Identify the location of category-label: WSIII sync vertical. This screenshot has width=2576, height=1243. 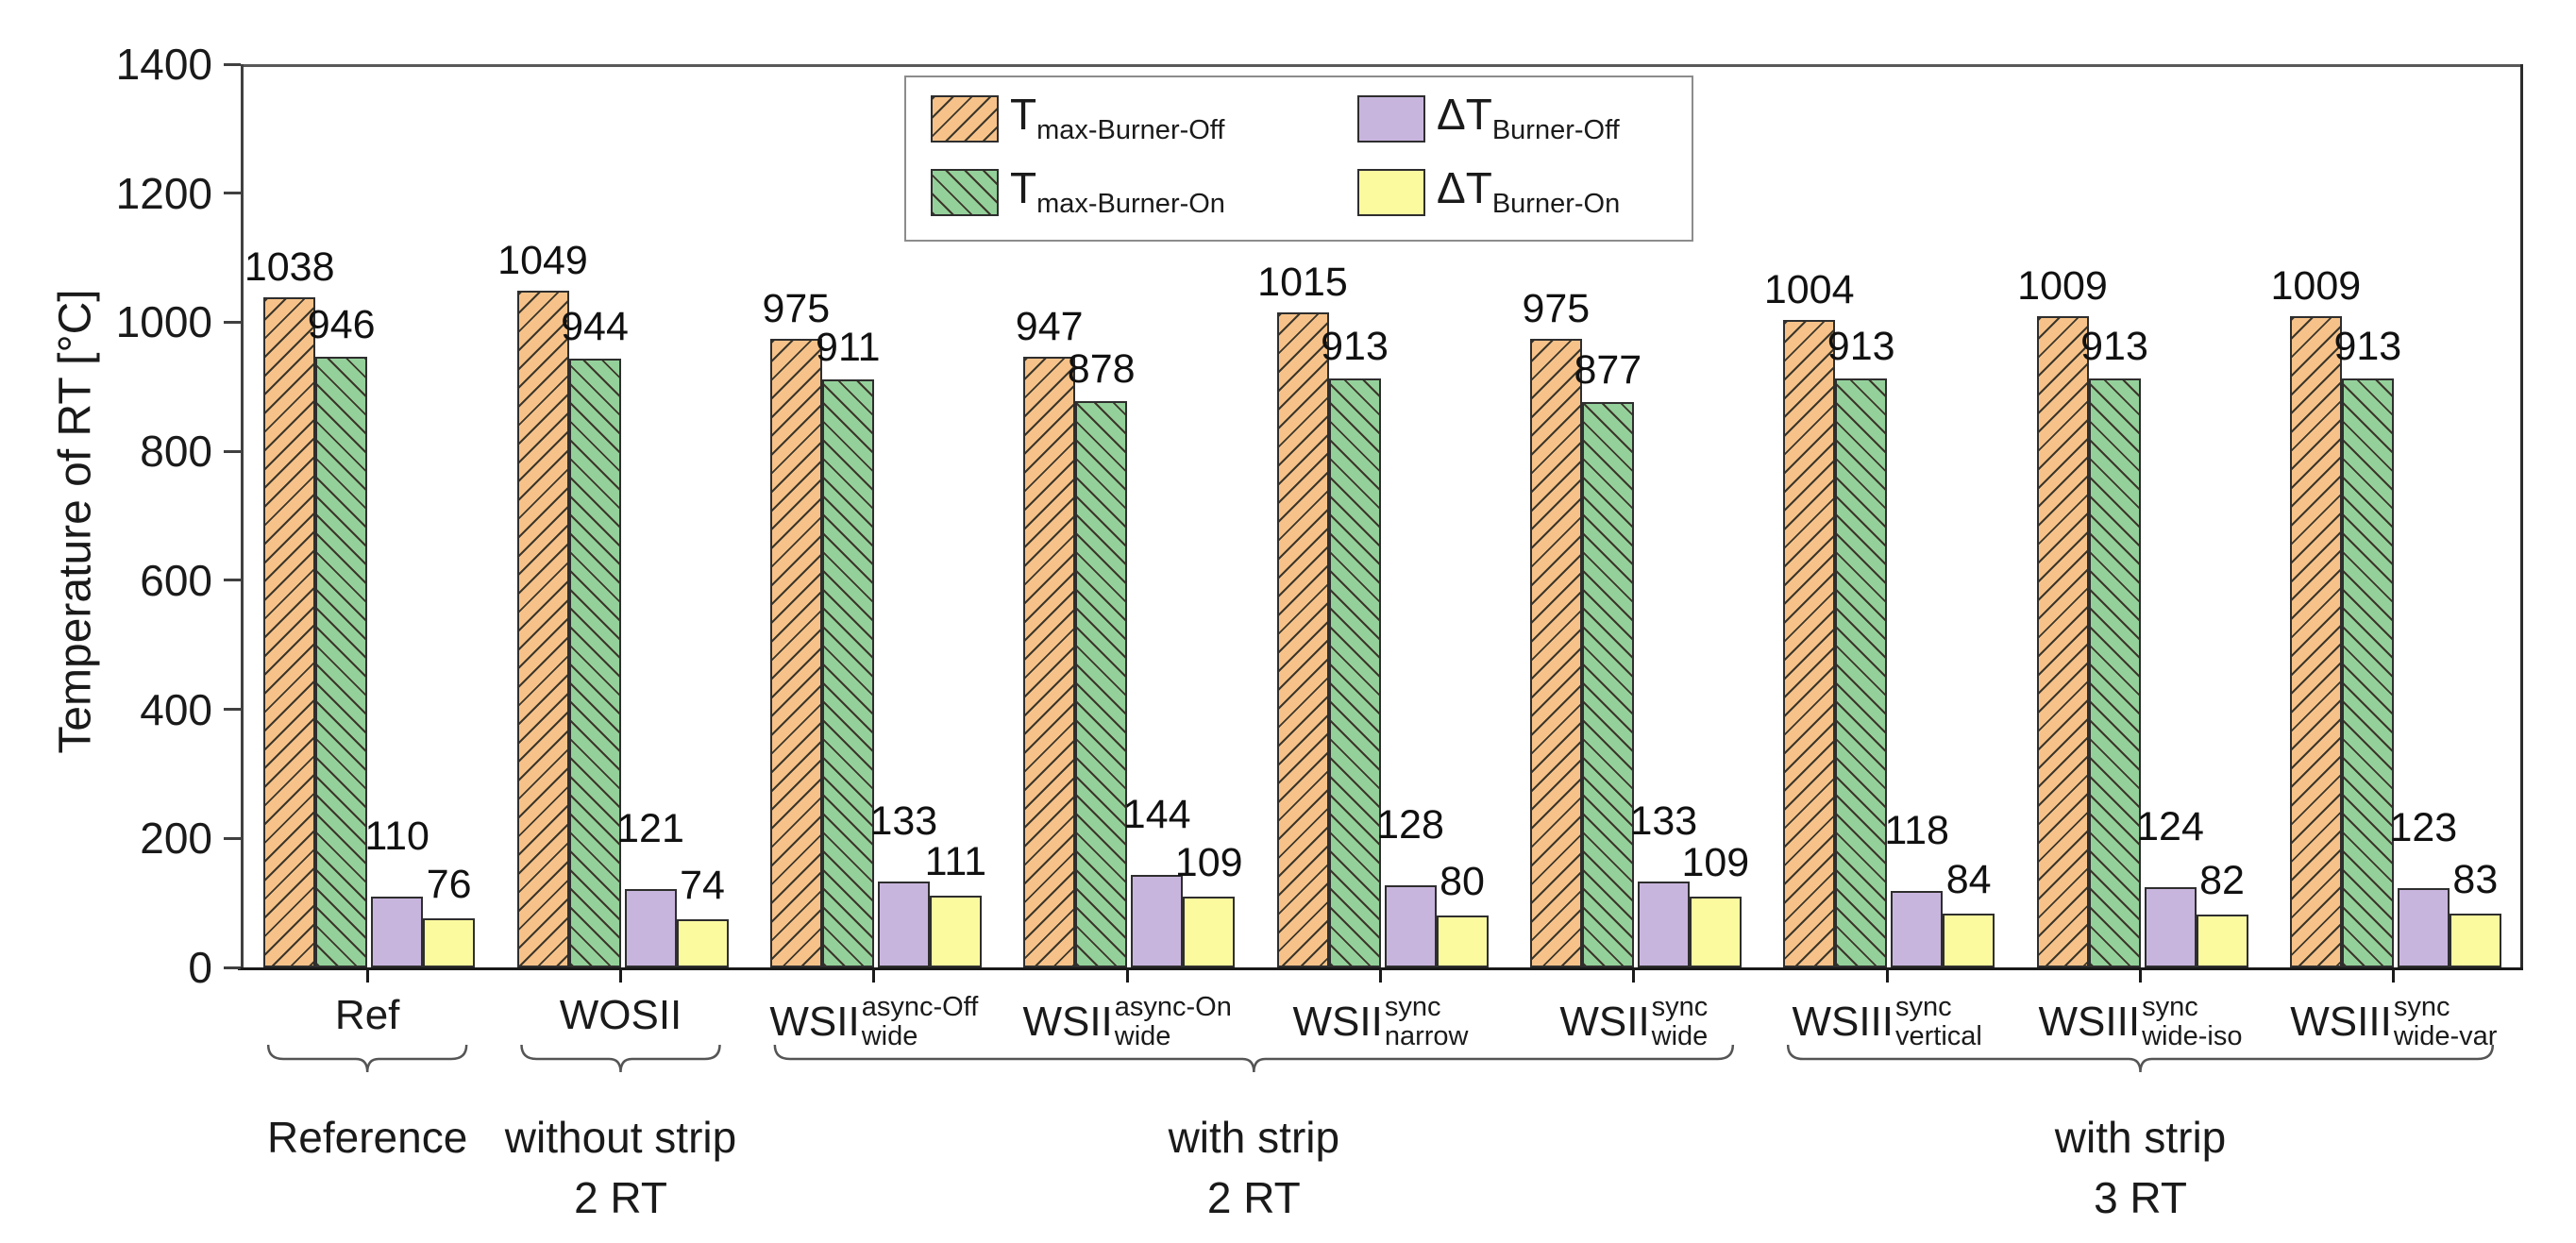
(1887, 1023).